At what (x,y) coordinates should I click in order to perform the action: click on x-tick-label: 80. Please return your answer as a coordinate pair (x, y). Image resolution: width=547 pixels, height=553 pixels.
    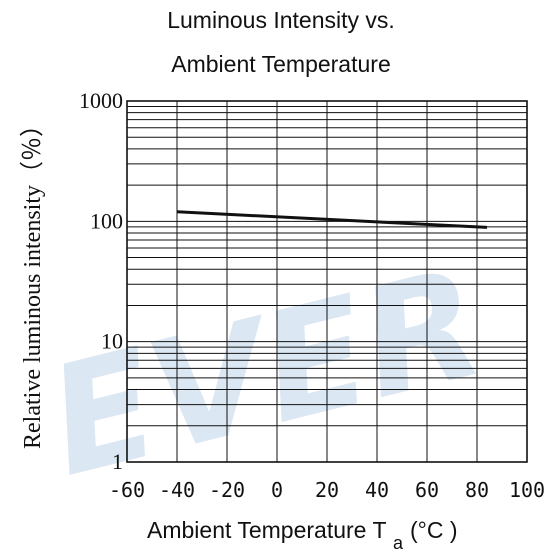
    Looking at the image, I should click on (477, 490).